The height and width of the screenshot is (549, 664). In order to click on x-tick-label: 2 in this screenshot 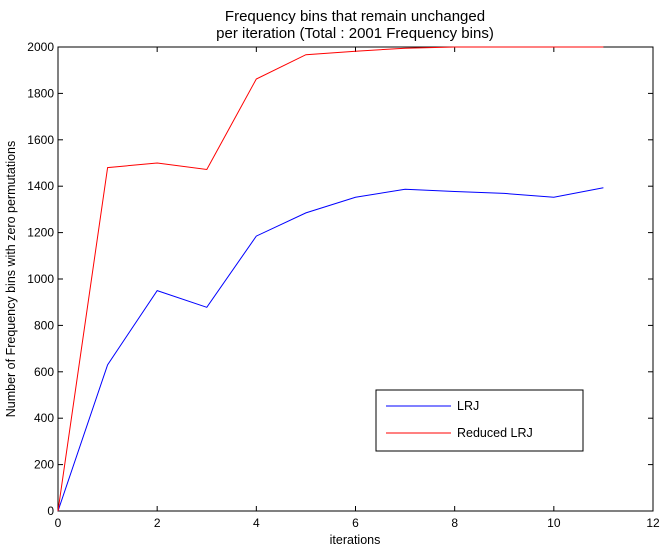, I will do `click(157, 523)`.